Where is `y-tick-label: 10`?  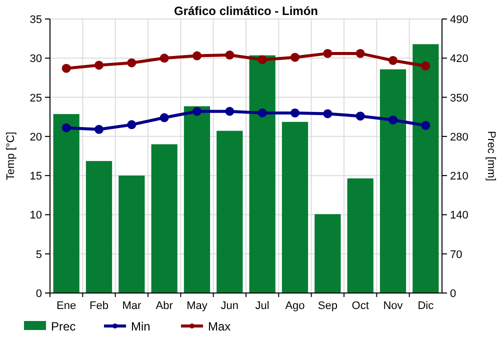
y-tick-label: 10 is located at coordinates (36, 216).